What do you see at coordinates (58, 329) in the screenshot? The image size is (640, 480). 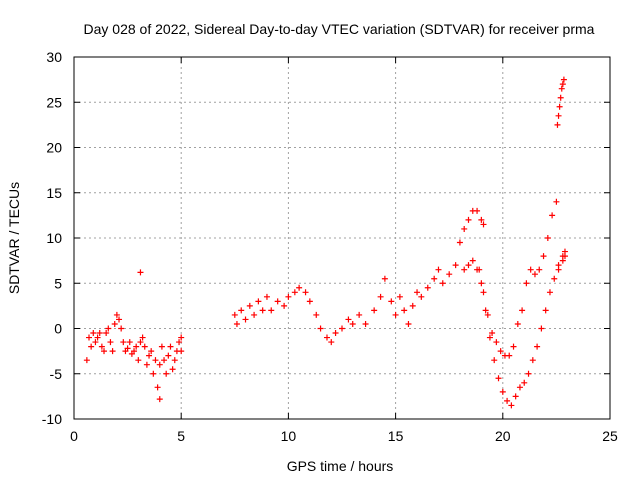 I see `y-tick-label: 0` at bounding box center [58, 329].